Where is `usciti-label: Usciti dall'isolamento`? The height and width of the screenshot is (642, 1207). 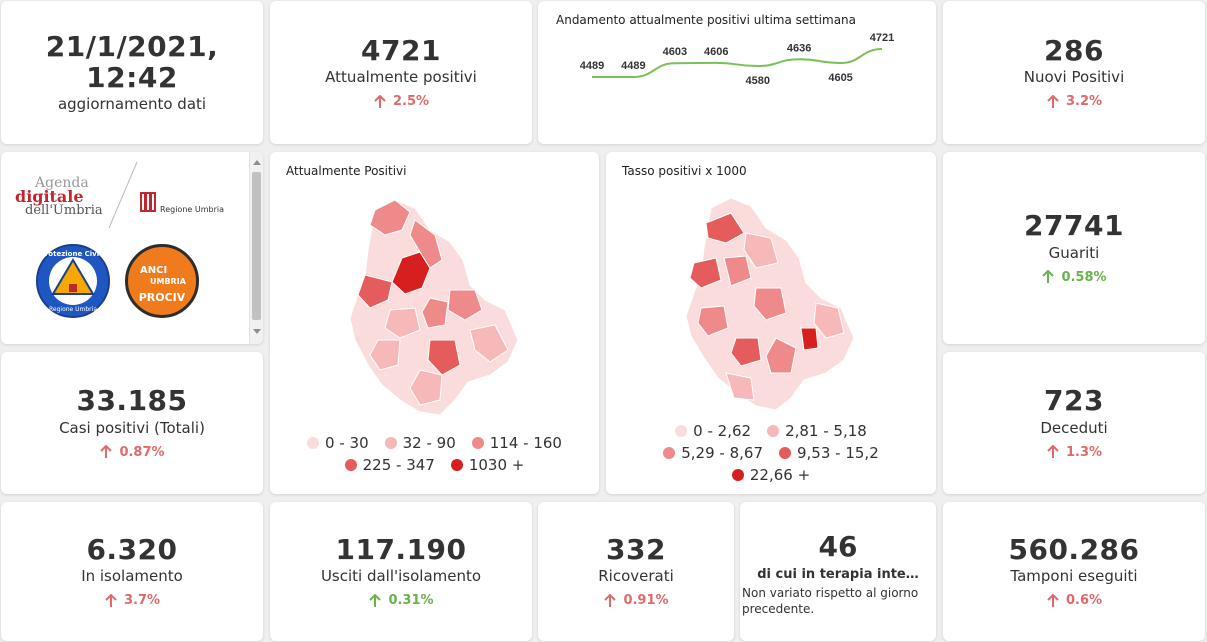 usciti-label: Usciti dall'isolamento is located at coordinates (401, 576).